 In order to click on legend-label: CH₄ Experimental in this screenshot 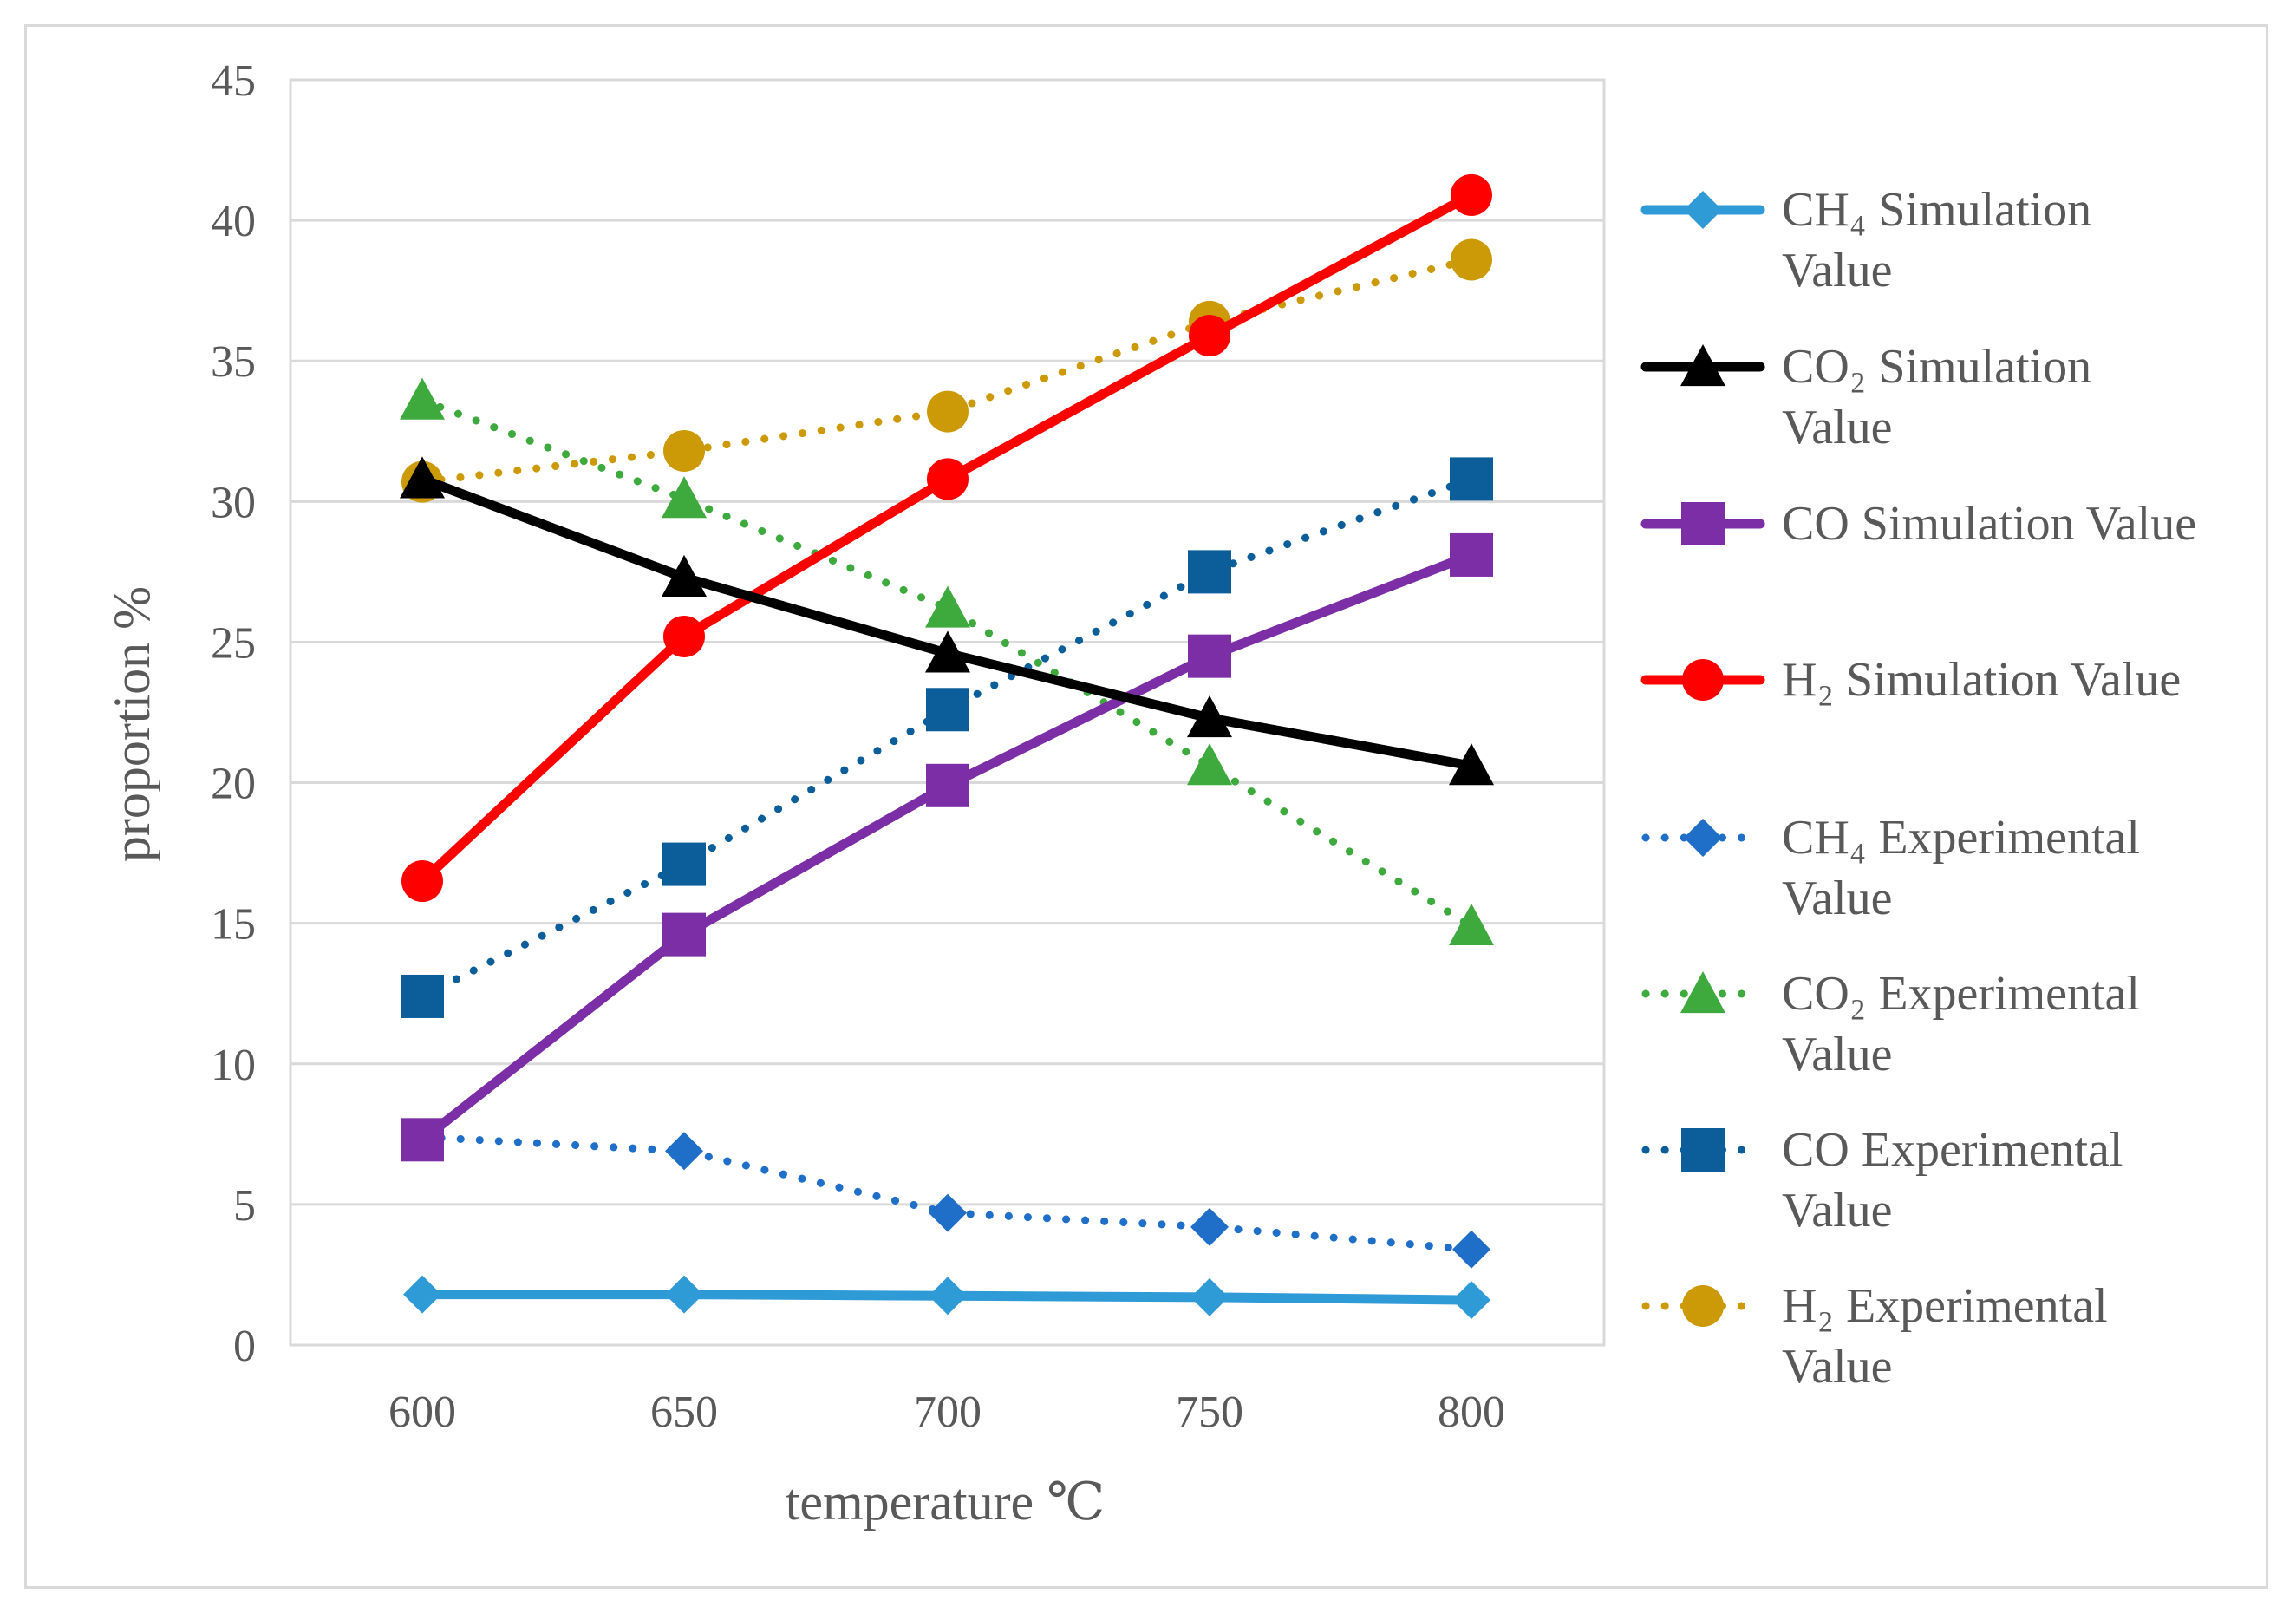, I will do `click(1961, 838)`.